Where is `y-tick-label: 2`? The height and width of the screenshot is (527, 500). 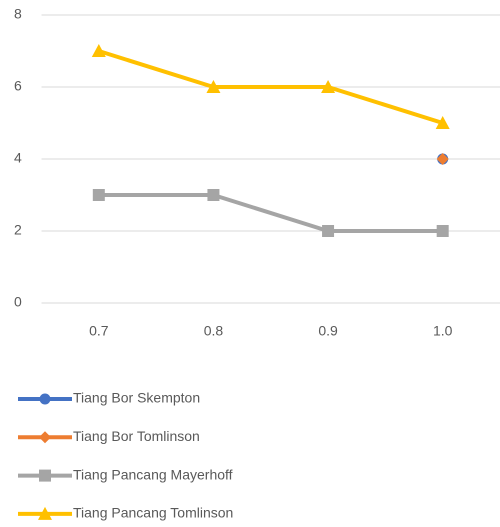 y-tick-label: 2 is located at coordinates (18, 230).